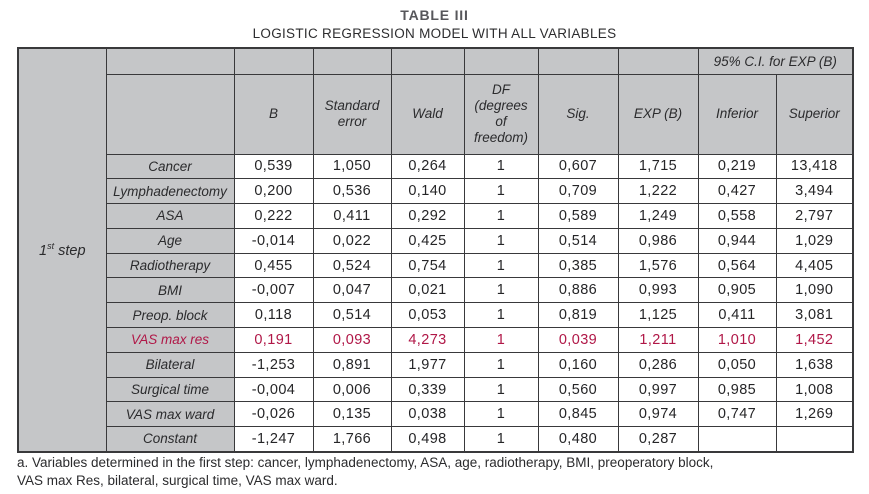  Describe the element at coordinates (737, 364) in the screenshot. I see `value-cell: 0,050` at that location.